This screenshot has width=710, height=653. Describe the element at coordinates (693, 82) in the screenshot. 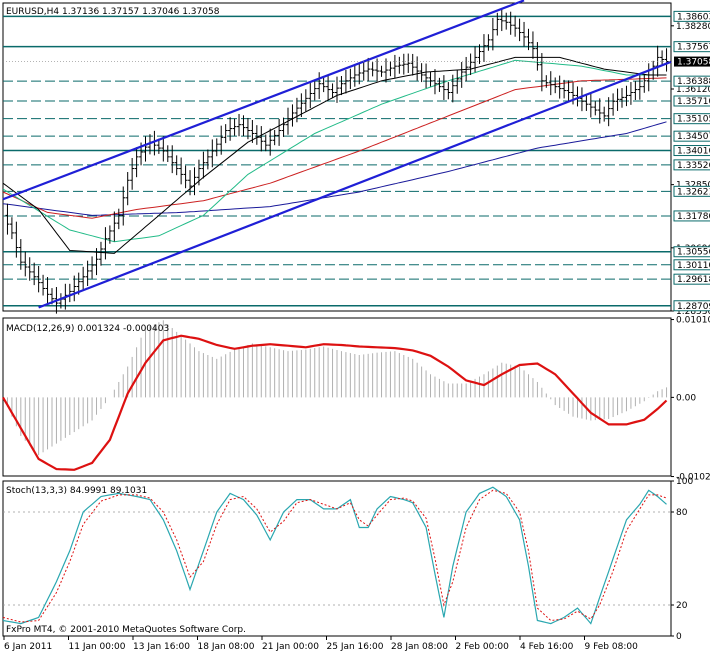

I see `level-label: 1.36388` at that location.